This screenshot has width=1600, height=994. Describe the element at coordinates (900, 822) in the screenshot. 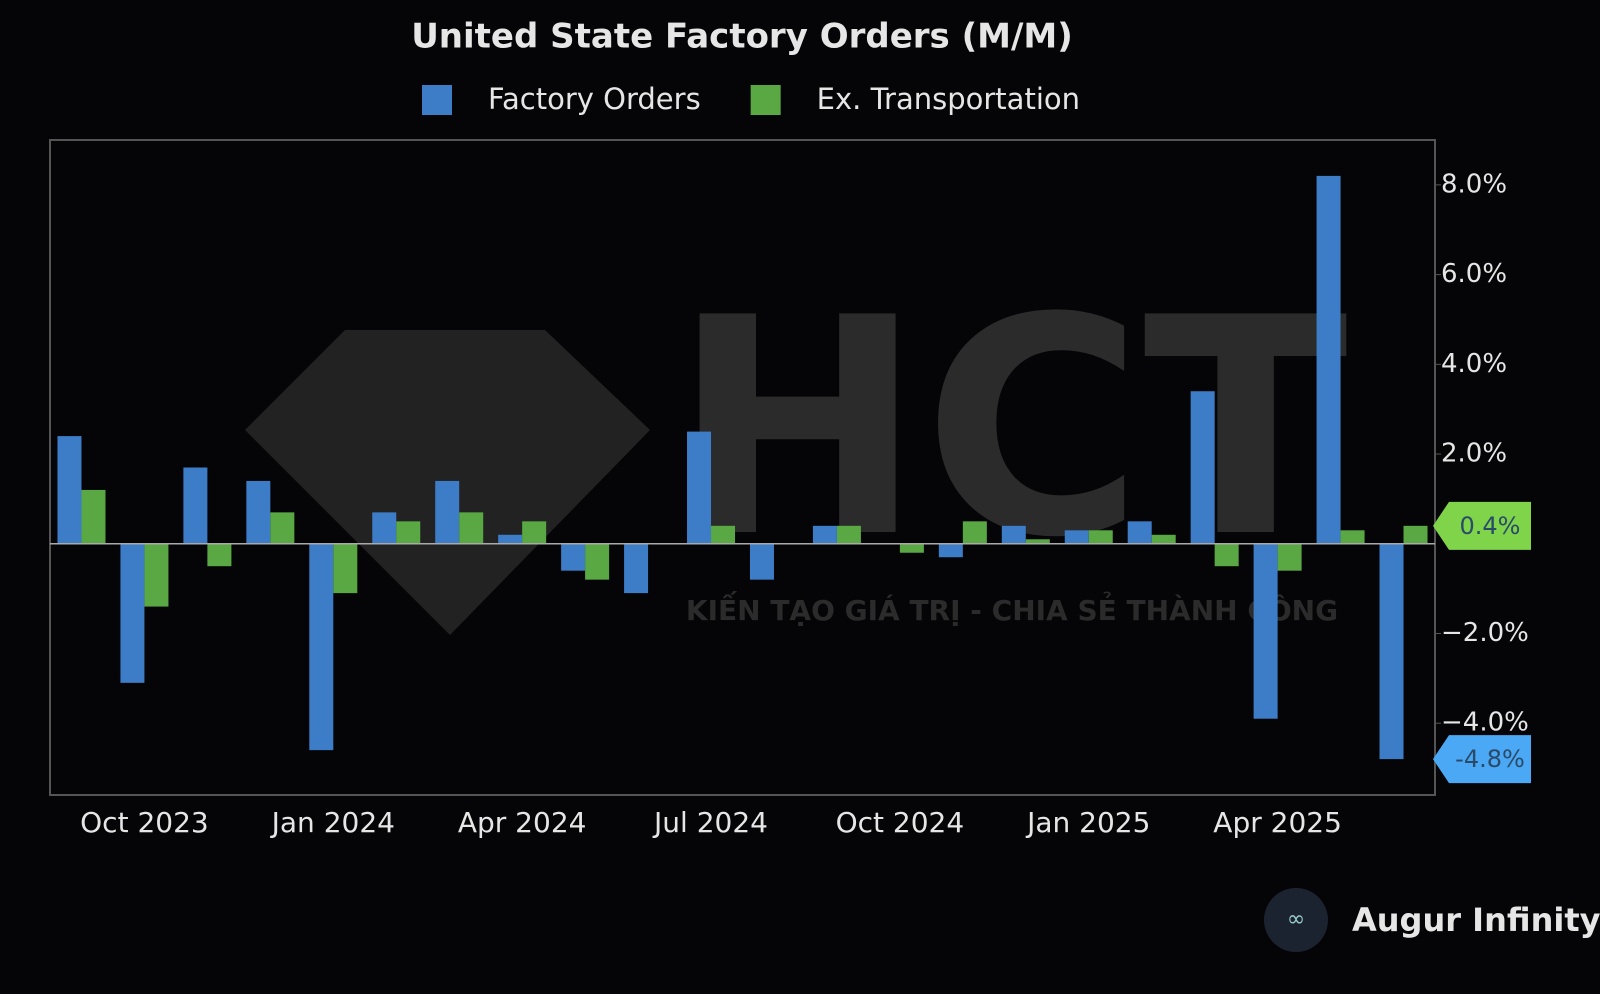

I see `x-tick-label: Oct 2024` at that location.